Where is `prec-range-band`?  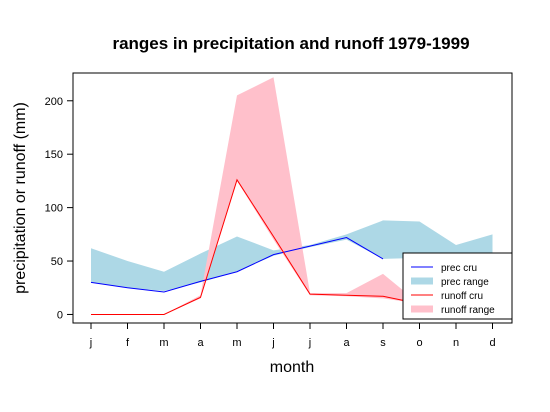 prec-range-band is located at coordinates (292, 255).